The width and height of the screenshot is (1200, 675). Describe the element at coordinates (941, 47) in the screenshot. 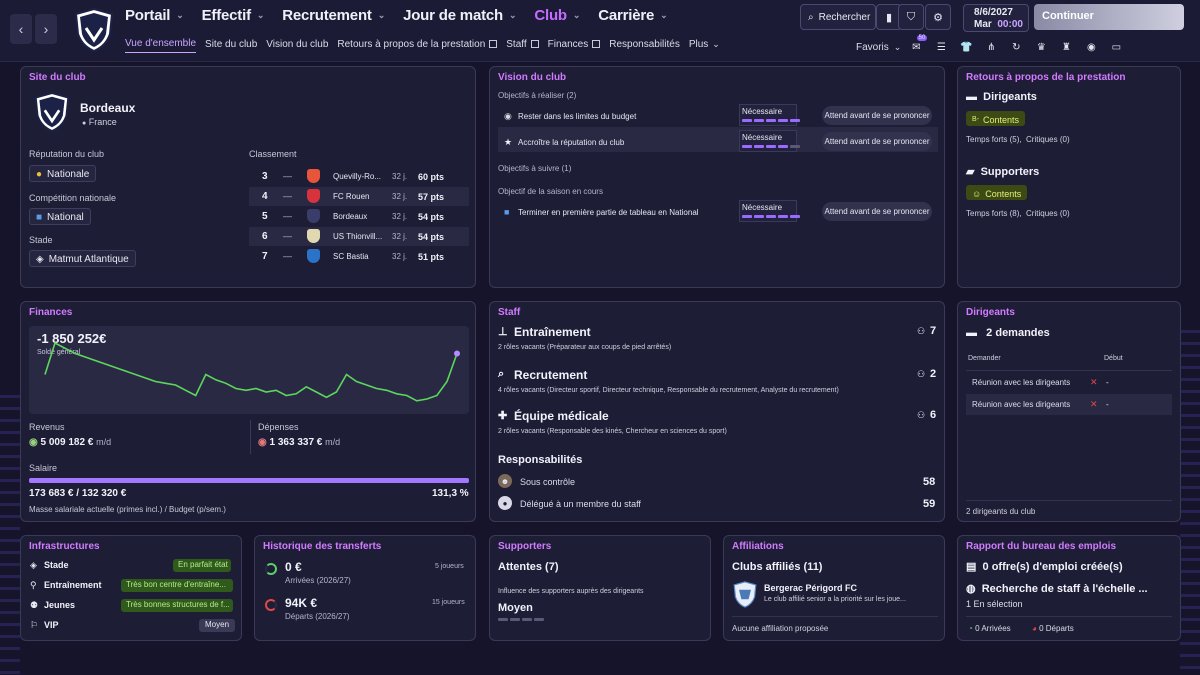

I see `squad-icon: ☰` at that location.